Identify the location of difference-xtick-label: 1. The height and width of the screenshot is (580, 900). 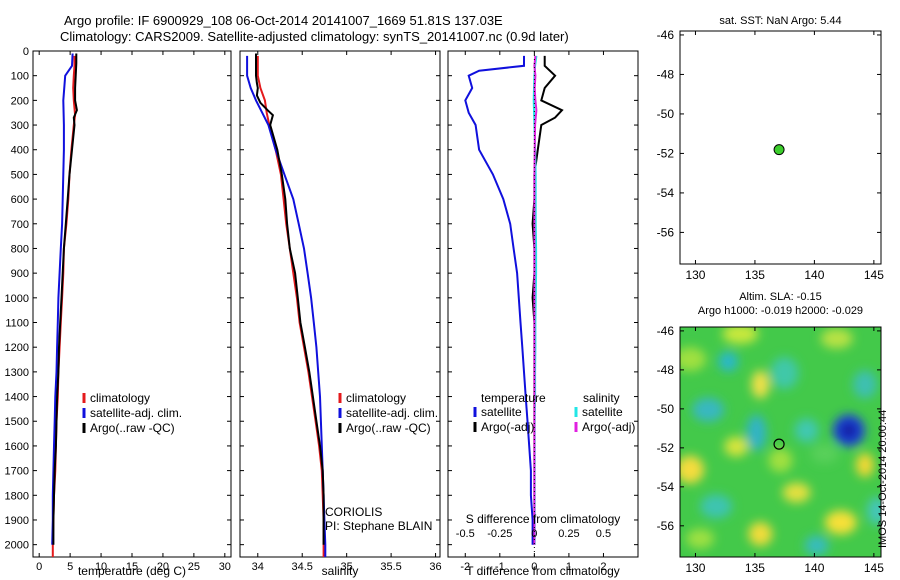
(569, 567).